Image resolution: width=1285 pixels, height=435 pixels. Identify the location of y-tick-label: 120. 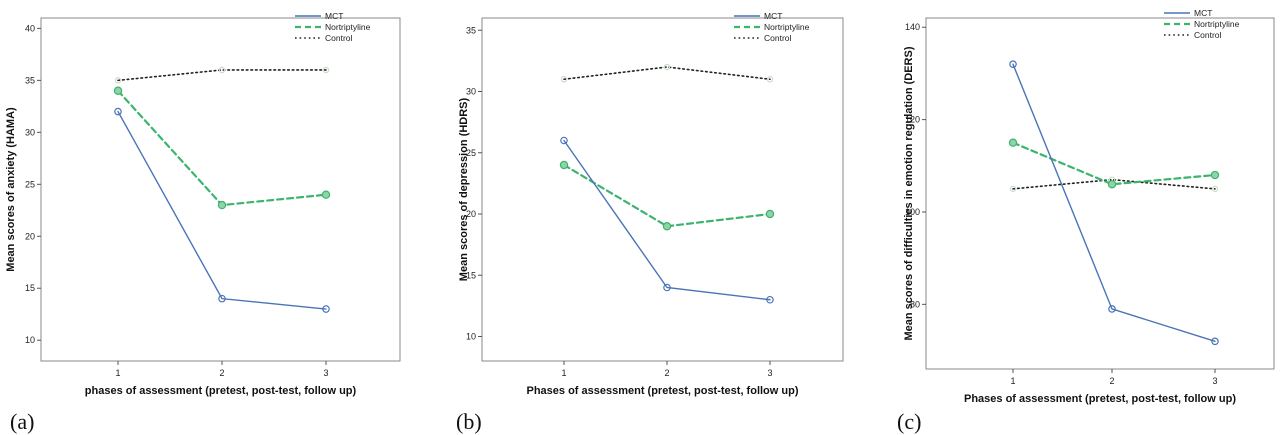
(912, 120).